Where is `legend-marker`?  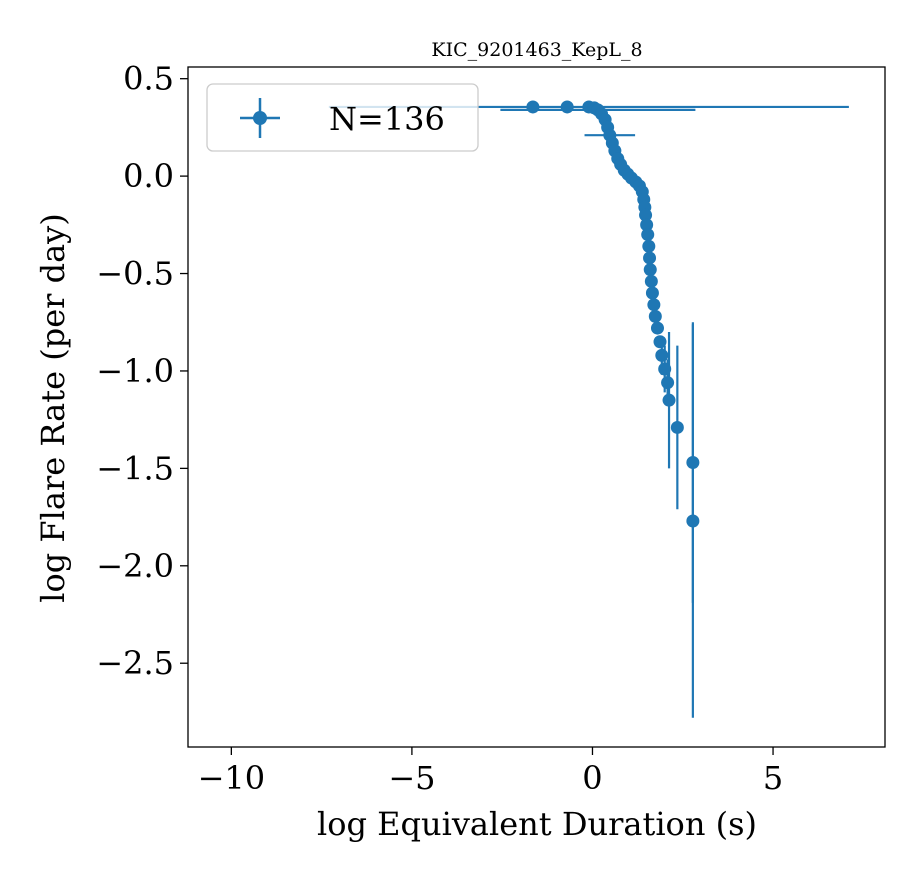 legend-marker is located at coordinates (260, 118).